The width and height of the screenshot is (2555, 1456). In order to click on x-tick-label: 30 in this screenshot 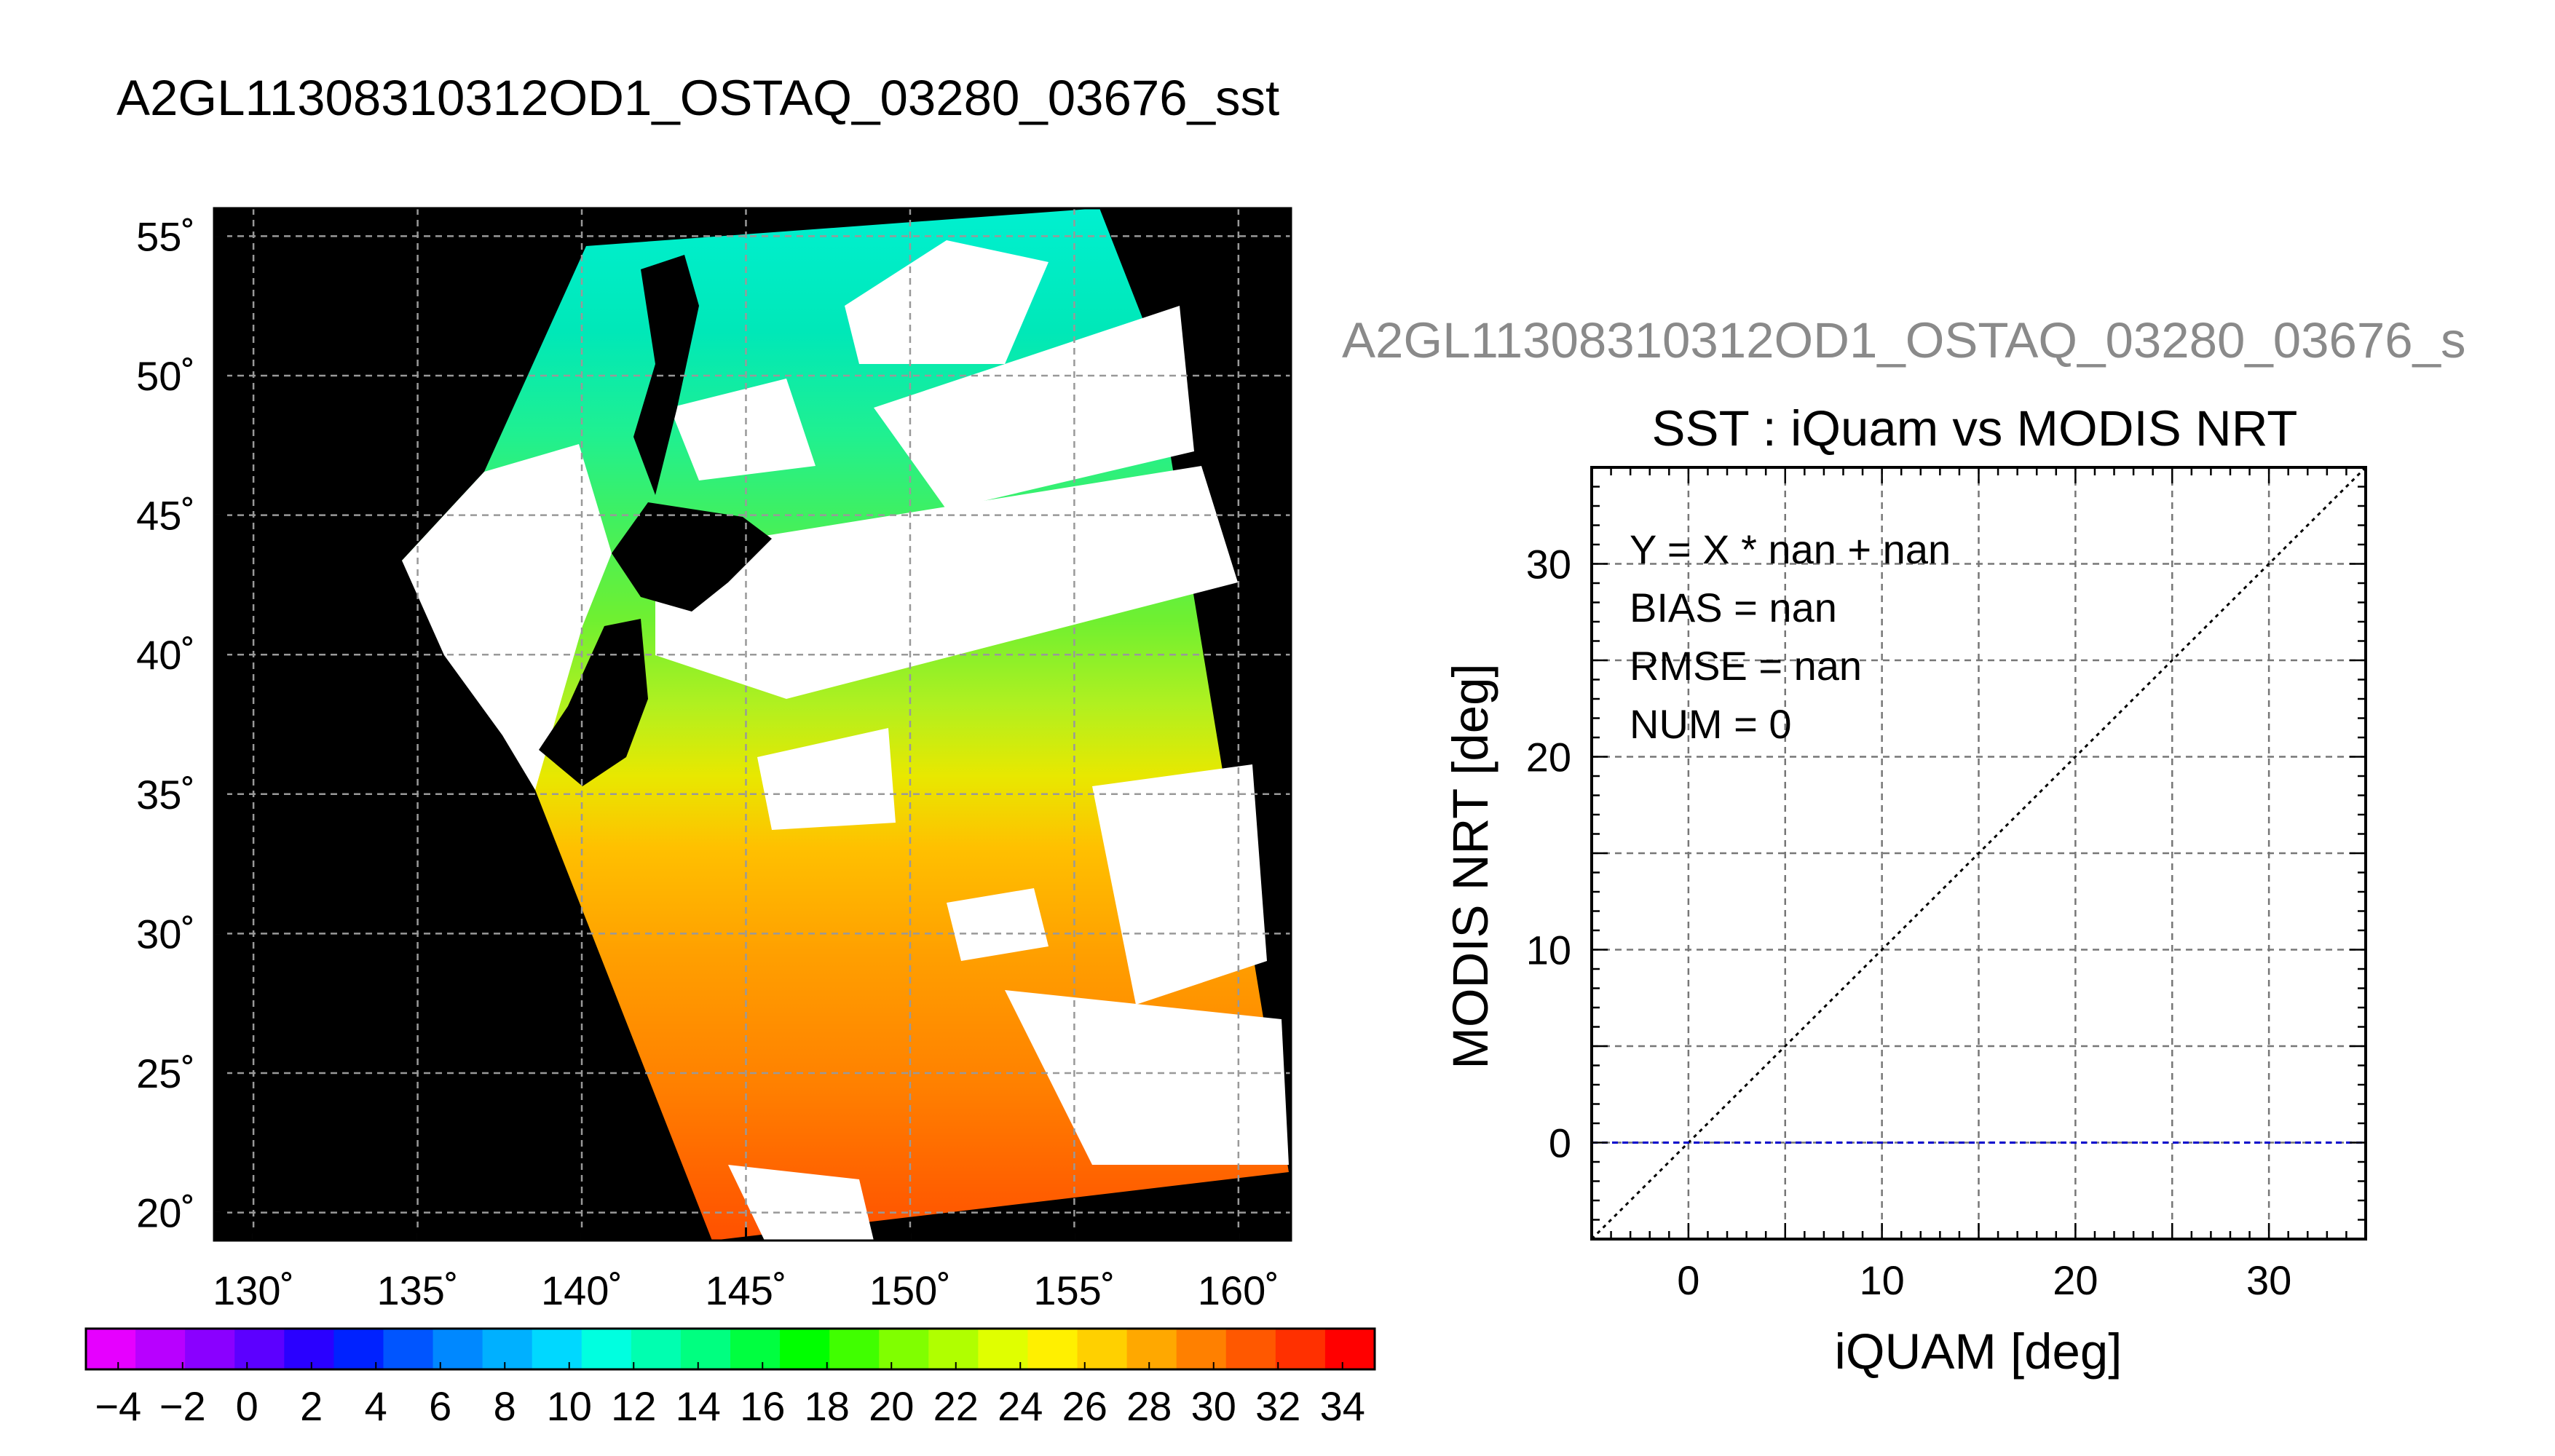, I will do `click(2268, 1280)`.